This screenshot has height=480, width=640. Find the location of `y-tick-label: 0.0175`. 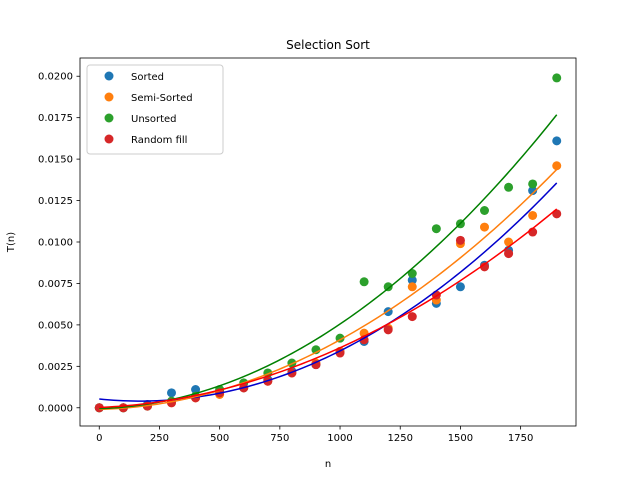

y-tick-label: 0.0175 is located at coordinates (55, 118).